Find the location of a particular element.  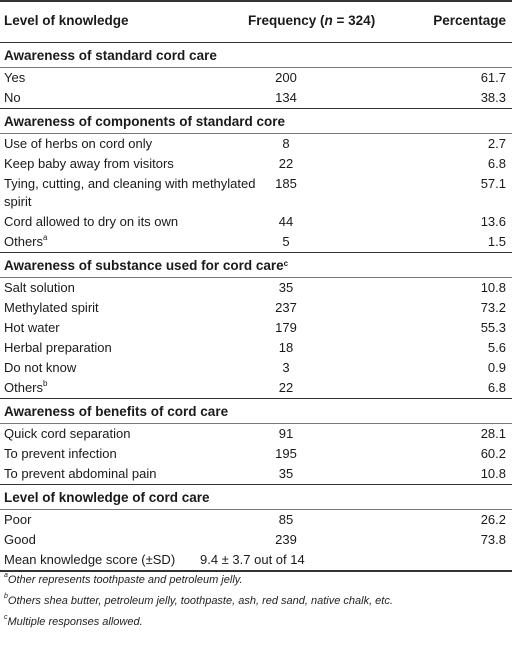

row-footnote-mark: b is located at coordinates (45, 383).